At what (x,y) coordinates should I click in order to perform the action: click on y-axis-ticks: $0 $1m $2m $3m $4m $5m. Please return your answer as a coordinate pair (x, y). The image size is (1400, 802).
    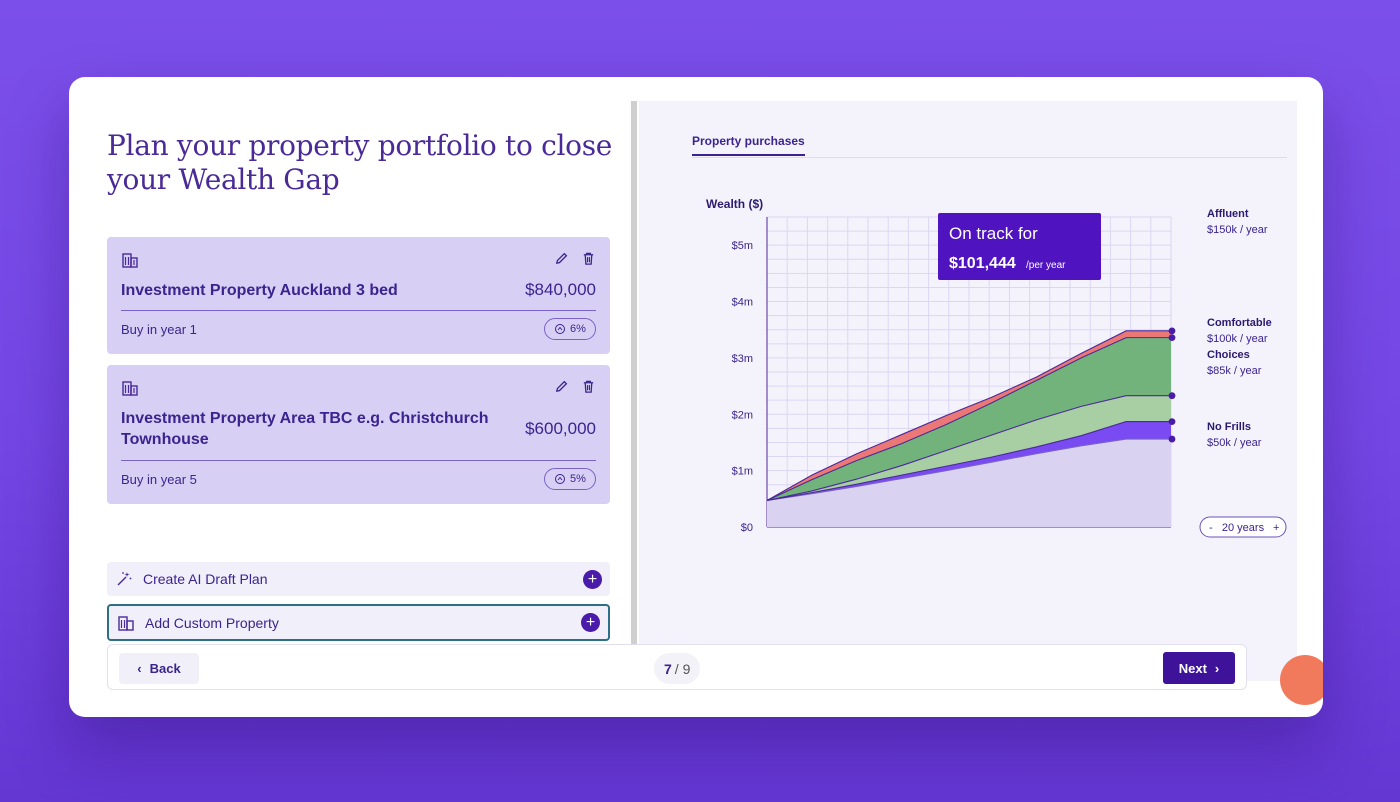
    Looking at the image, I should click on (742, 387).